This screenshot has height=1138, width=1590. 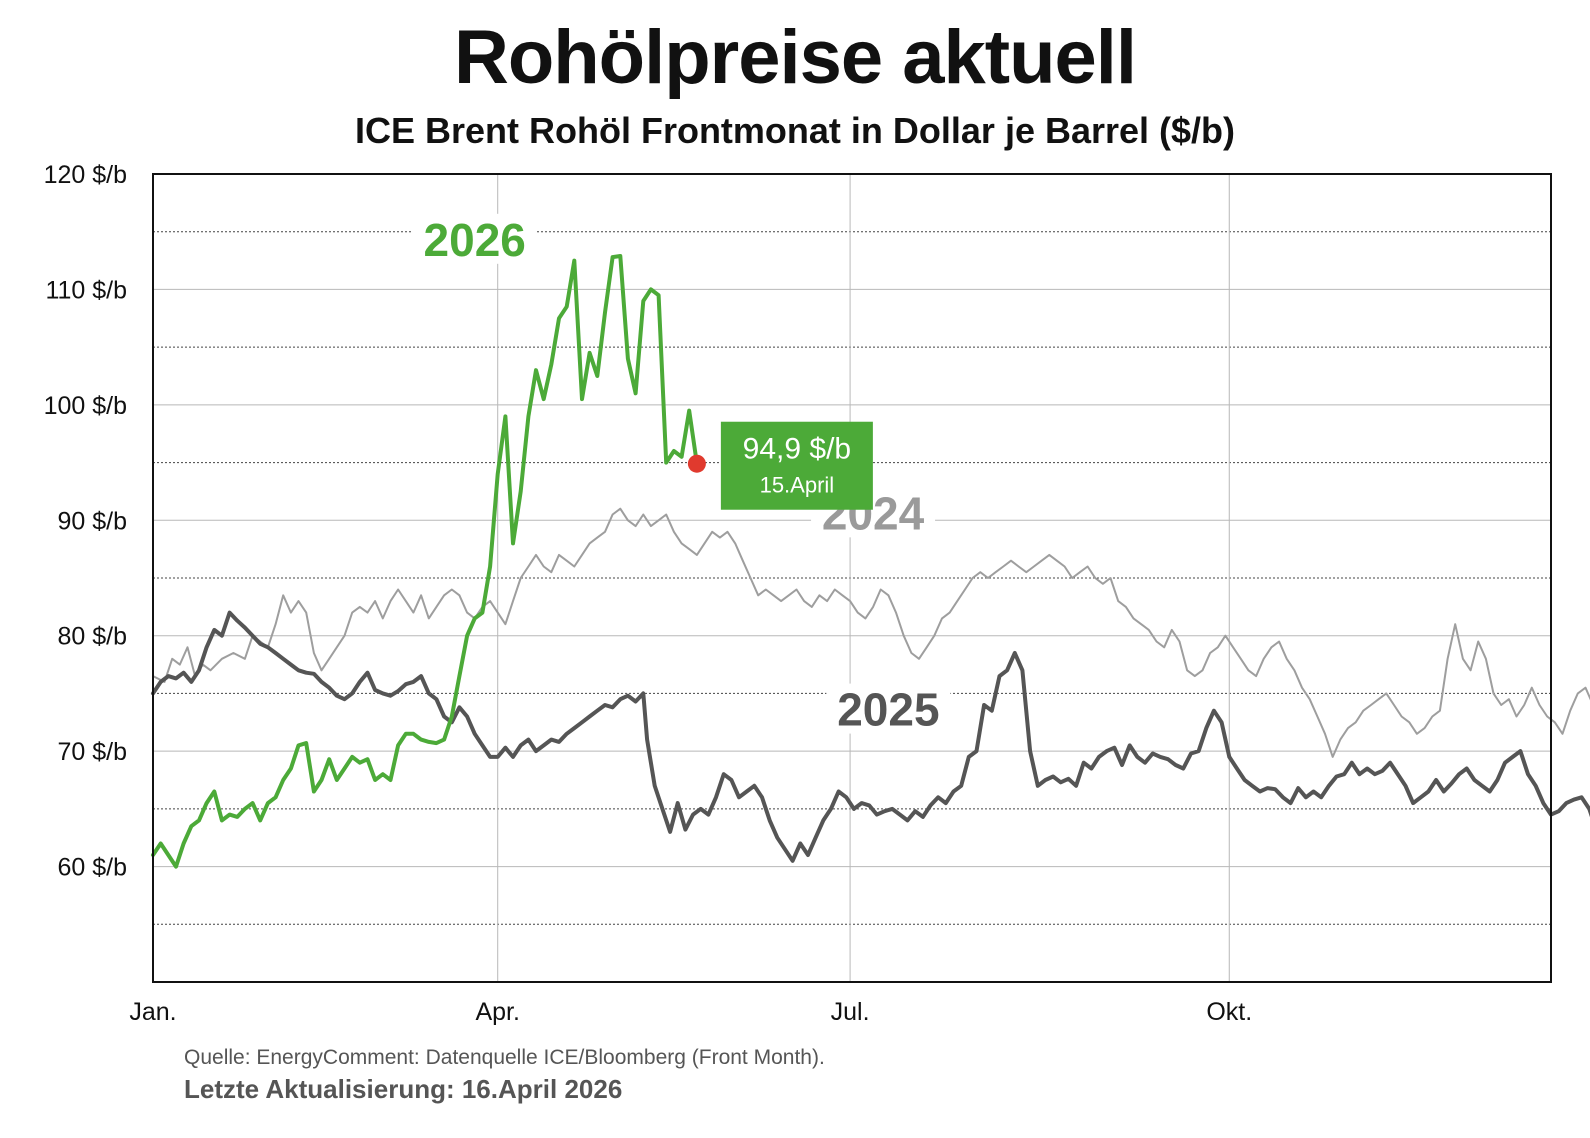 What do you see at coordinates (797, 485) in the screenshot?
I see `callout-date: 15.April` at bounding box center [797, 485].